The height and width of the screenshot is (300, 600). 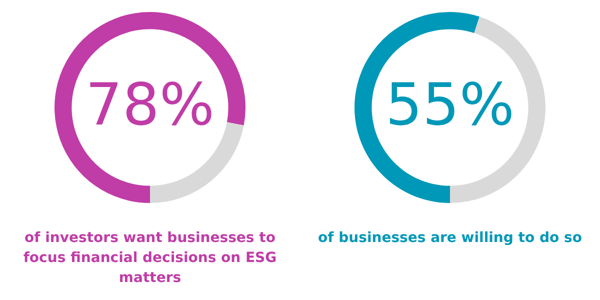 I want to click on data-label: 78%, so click(x=150, y=104).